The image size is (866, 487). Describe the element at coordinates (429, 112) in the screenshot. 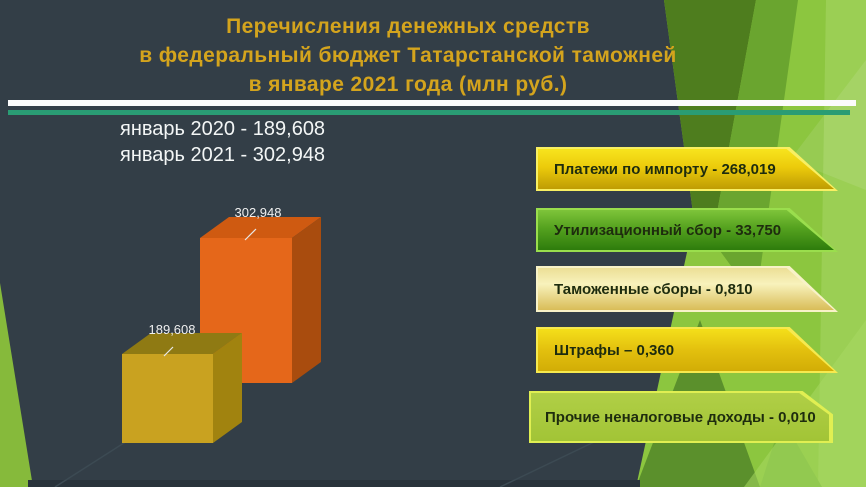

I see `title-divider-teal` at that location.